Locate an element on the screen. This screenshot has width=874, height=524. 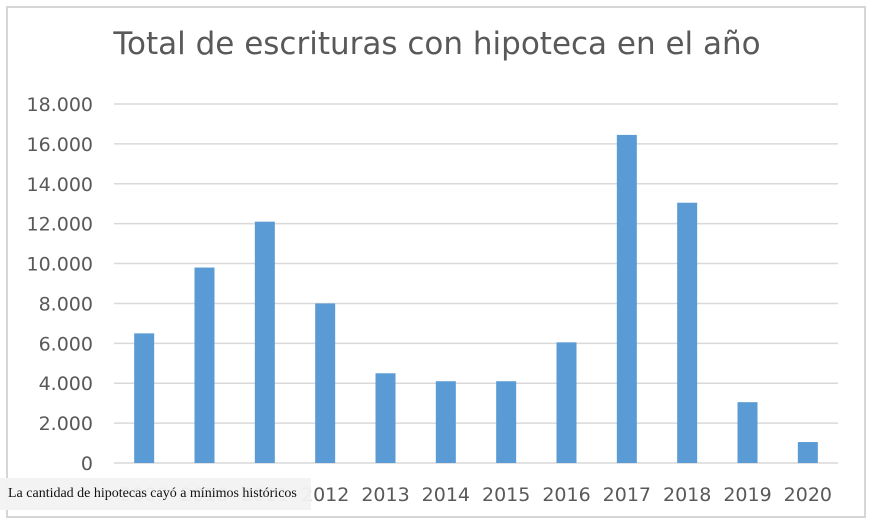
x-tick-label: 2017 is located at coordinates (627, 495).